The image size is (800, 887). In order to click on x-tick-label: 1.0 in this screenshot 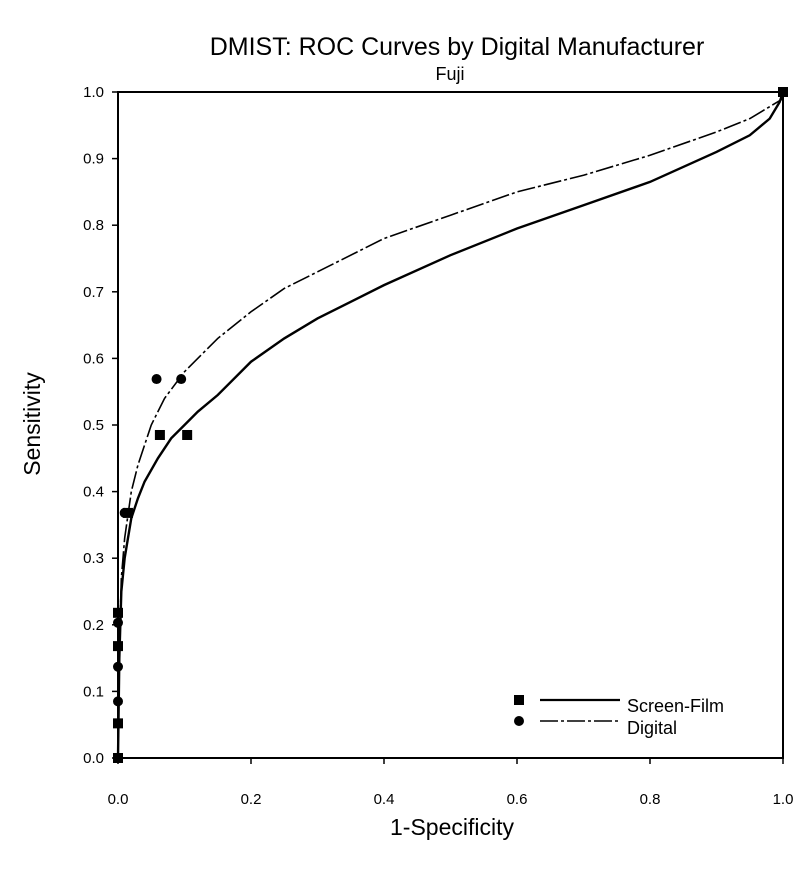, I will do `click(783, 799)`.